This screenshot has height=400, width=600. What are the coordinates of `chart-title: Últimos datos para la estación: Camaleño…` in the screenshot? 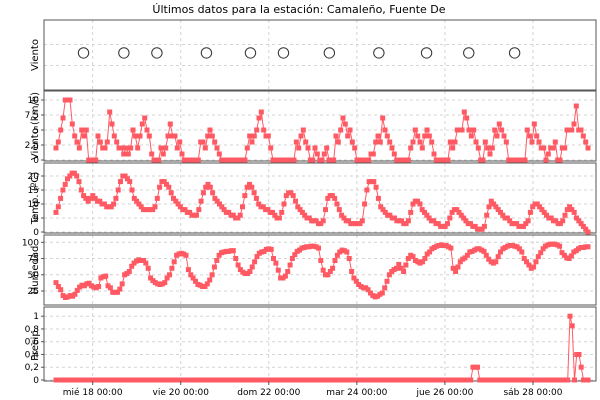 It's located at (298, 9).